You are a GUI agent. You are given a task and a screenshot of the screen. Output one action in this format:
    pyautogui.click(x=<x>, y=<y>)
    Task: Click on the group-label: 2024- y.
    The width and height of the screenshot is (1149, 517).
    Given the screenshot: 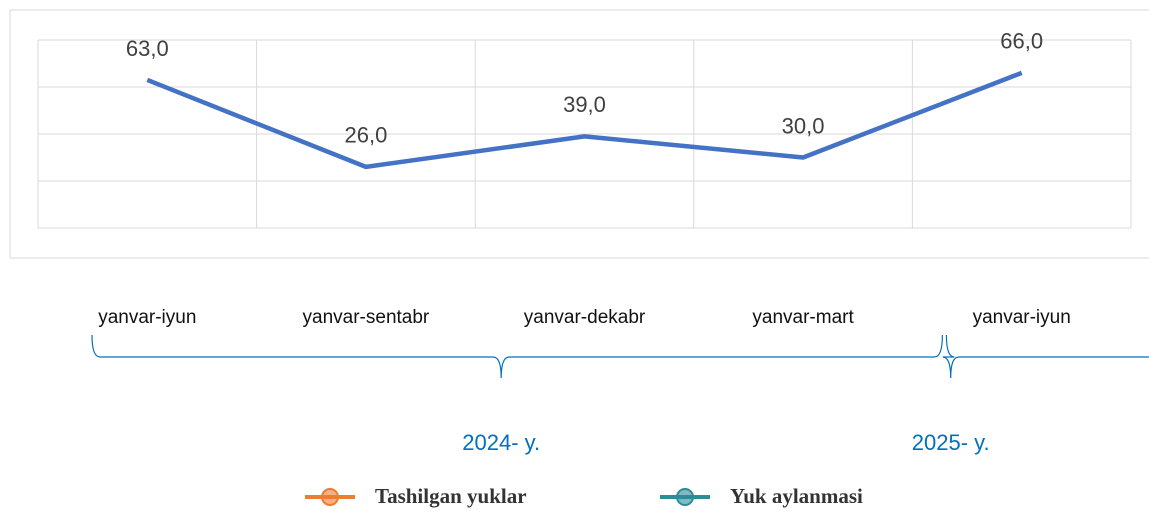 What is the action you would take?
    pyautogui.click(x=501, y=442)
    